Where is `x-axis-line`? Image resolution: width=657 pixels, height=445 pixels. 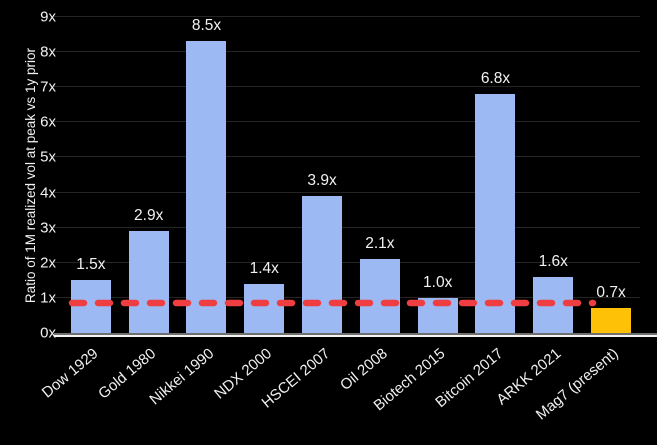 x-axis-line is located at coordinates (355, 335).